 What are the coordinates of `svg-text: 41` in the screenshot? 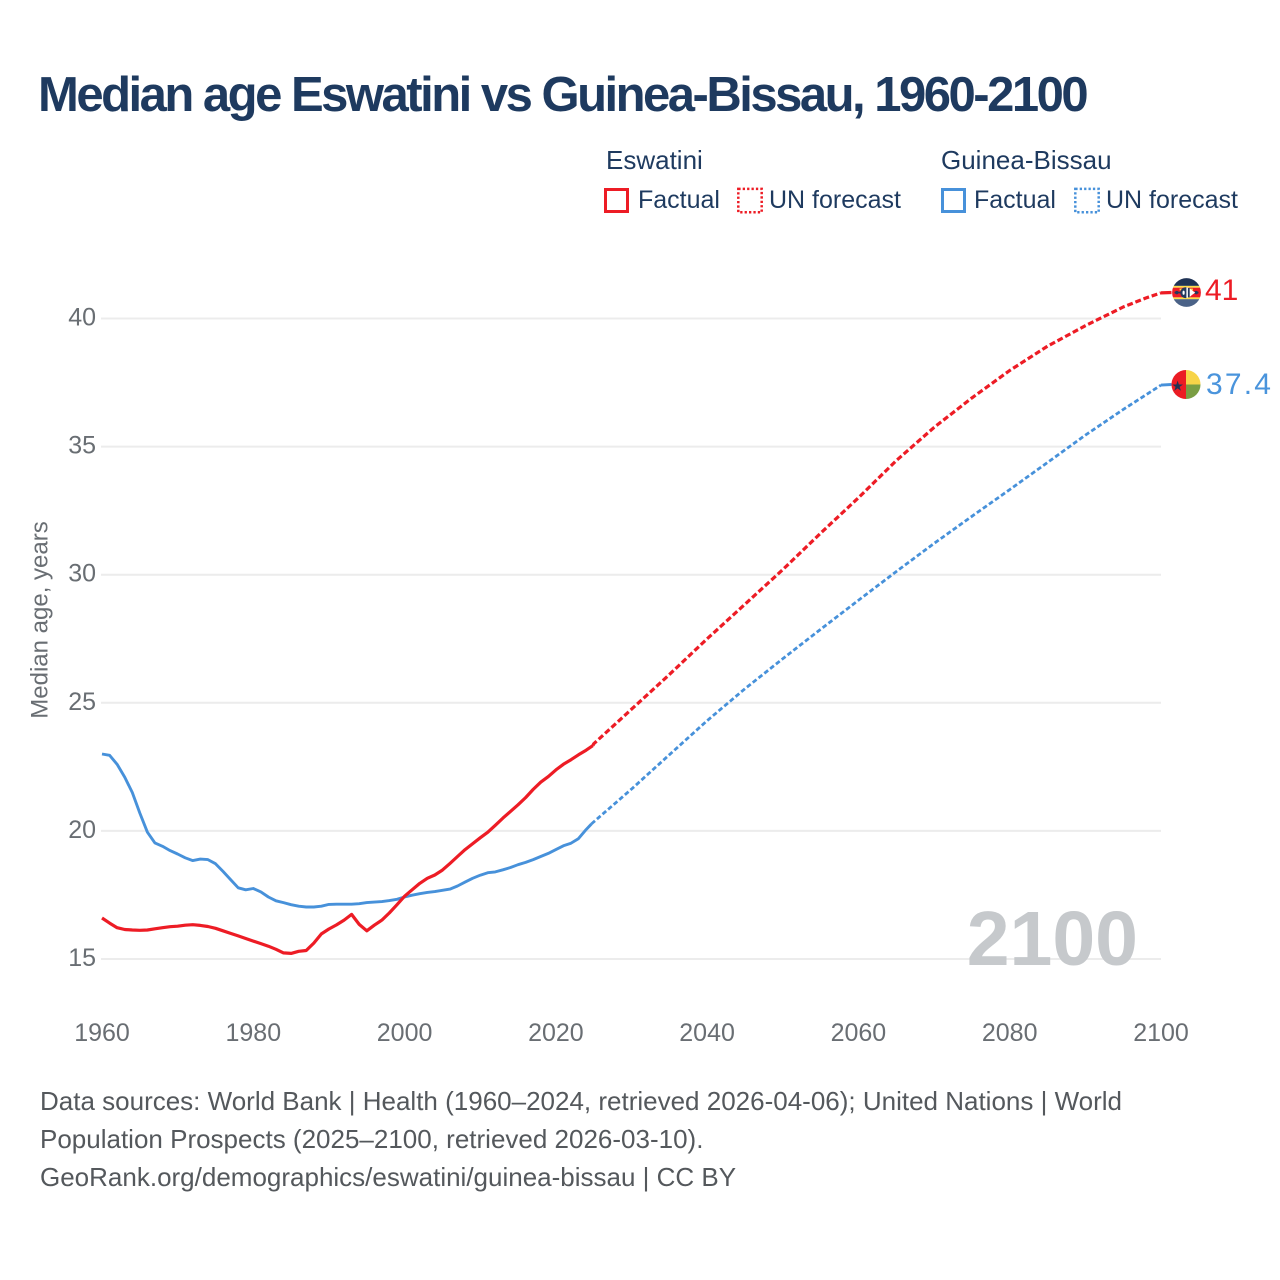 It's located at (1221, 290).